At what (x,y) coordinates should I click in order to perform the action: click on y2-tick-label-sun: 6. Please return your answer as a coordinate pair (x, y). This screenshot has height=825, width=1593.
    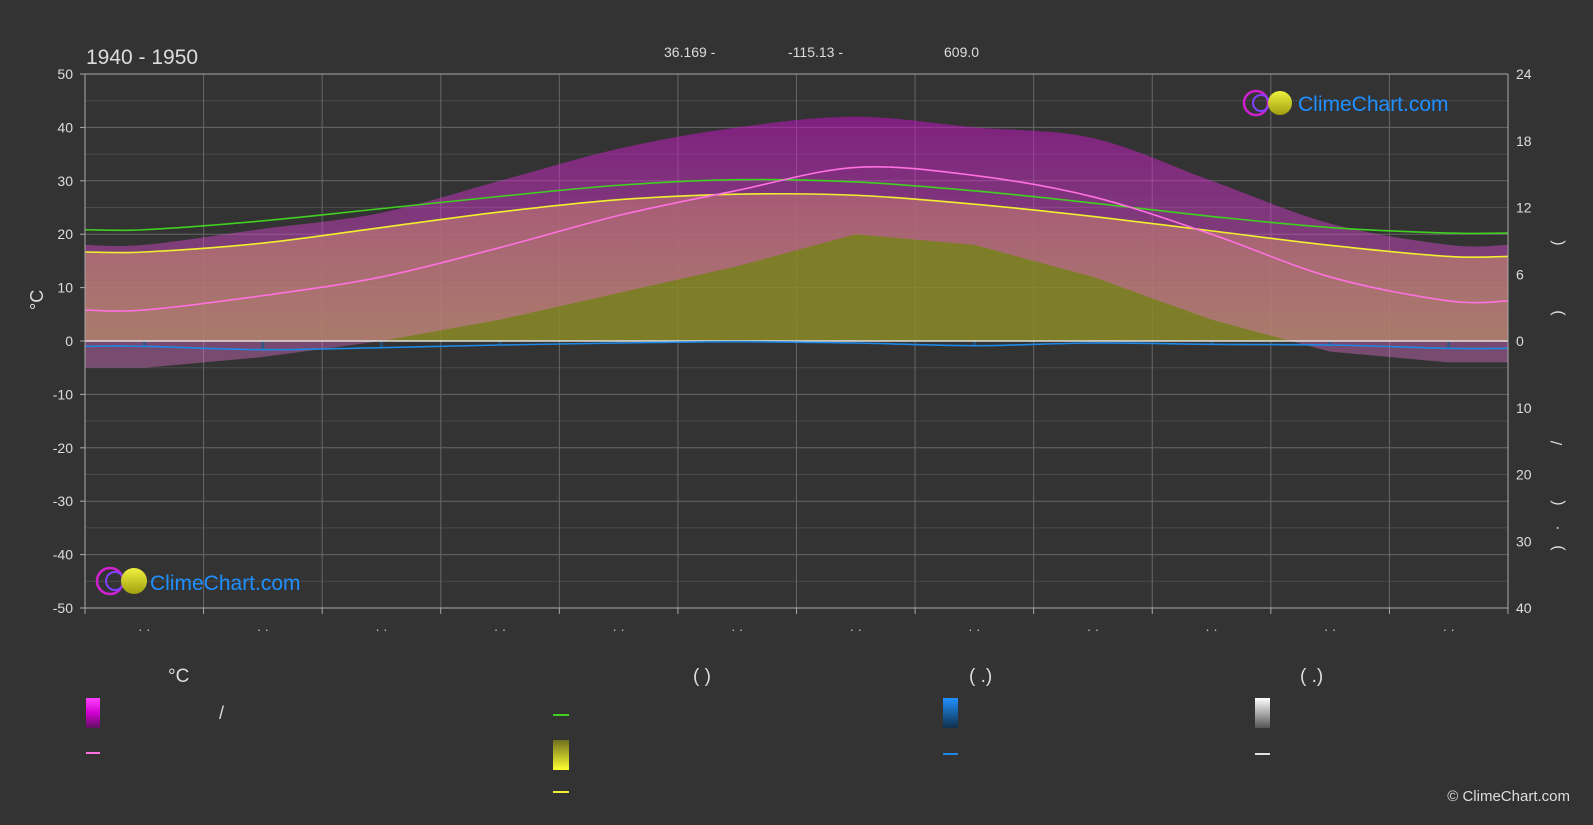
    Looking at the image, I should click on (1520, 274).